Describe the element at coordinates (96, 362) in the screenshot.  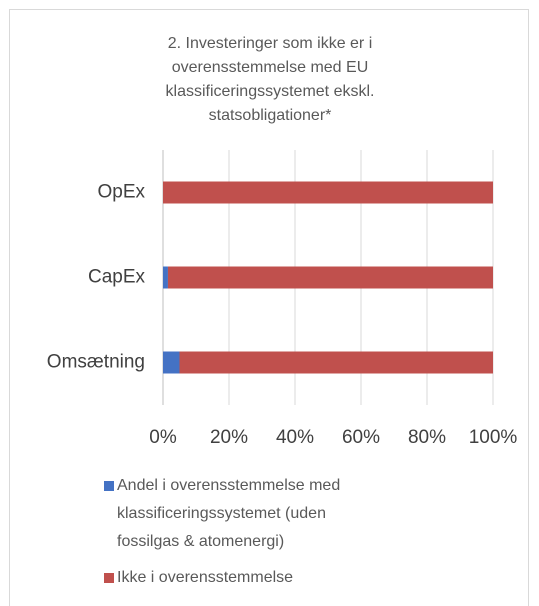
I see `y-tick-label: Omsætning` at that location.